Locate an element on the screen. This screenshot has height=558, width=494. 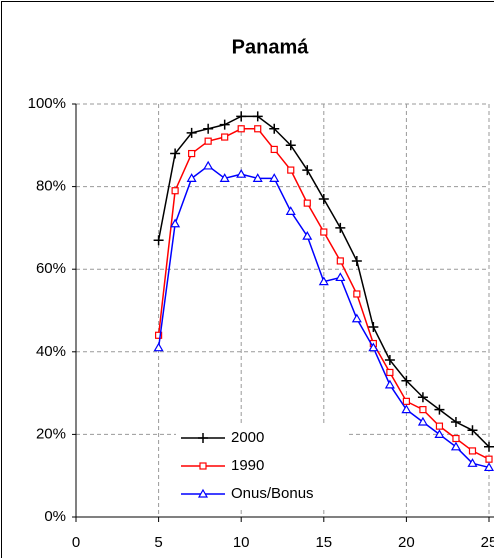
x-tick-label: 25 is located at coordinates (487, 542).